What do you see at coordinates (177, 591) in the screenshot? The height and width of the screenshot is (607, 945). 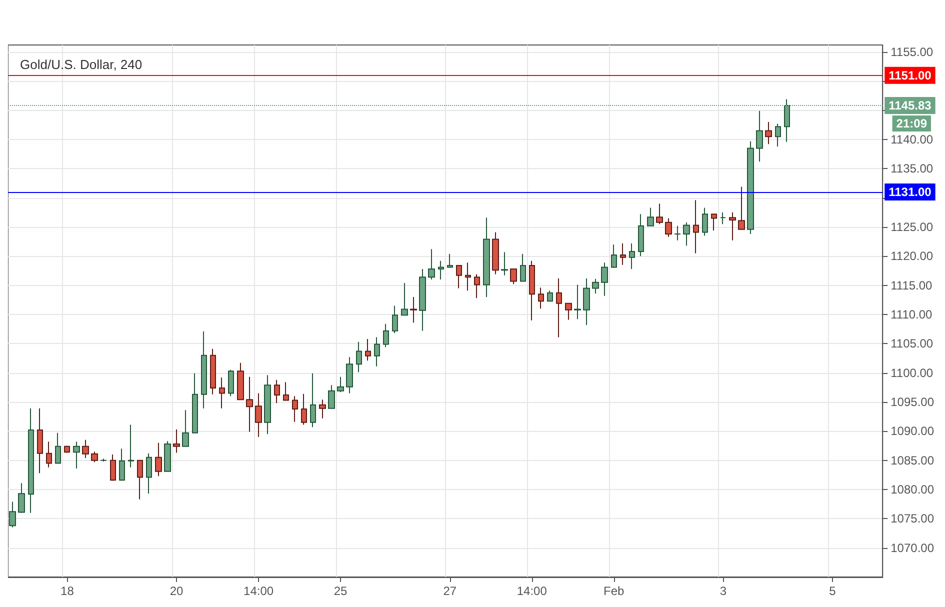 I see `x-tick-label: 20` at bounding box center [177, 591].